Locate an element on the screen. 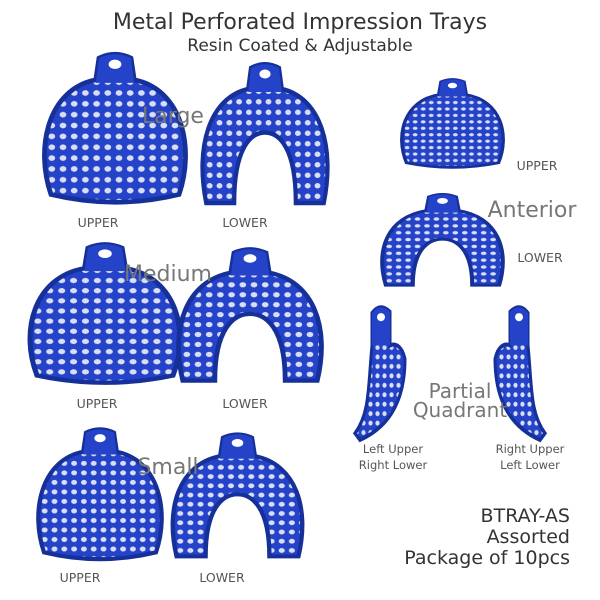 The width and height of the screenshot is (600, 600). medium-lower-label: LOWER is located at coordinates (245, 403).